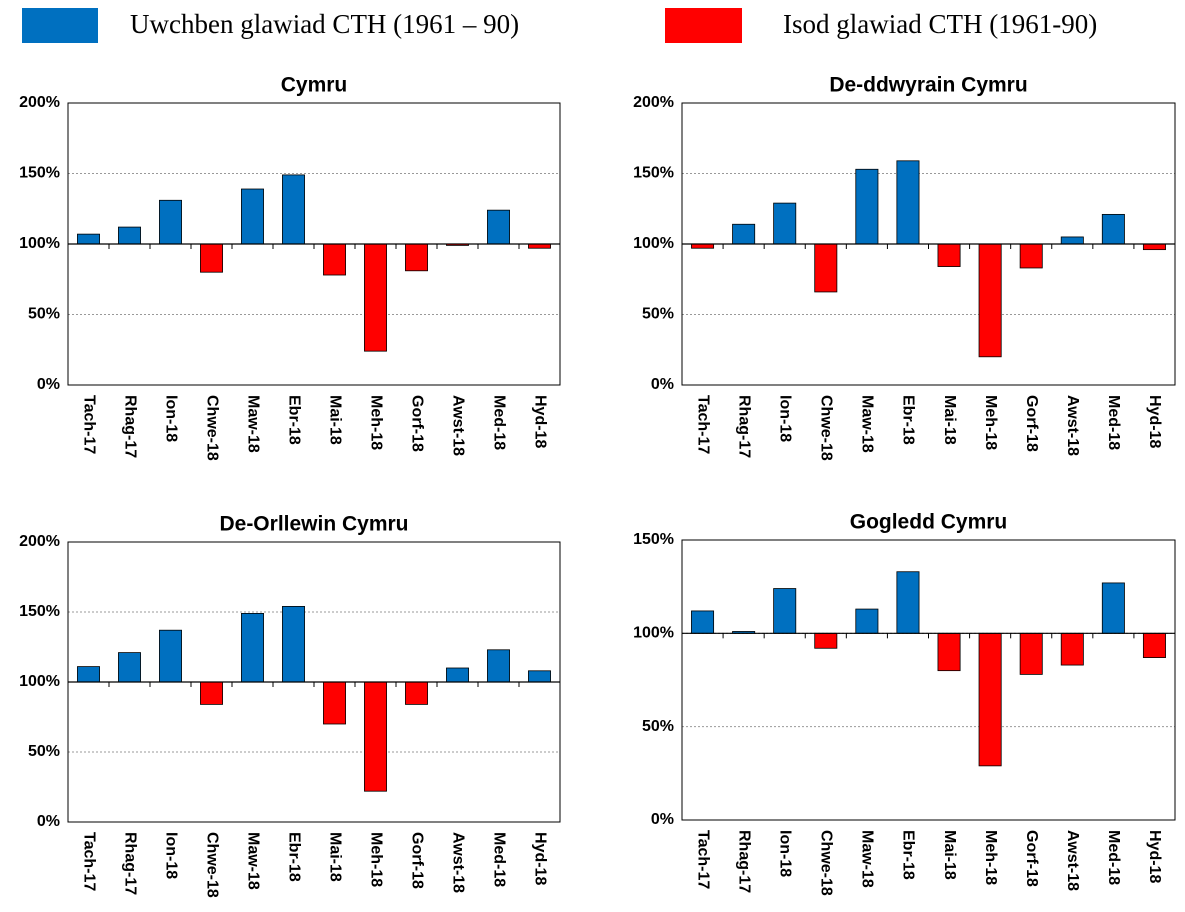 The image size is (1185, 912). I want to click on chart-title: Cymru, so click(314, 85).